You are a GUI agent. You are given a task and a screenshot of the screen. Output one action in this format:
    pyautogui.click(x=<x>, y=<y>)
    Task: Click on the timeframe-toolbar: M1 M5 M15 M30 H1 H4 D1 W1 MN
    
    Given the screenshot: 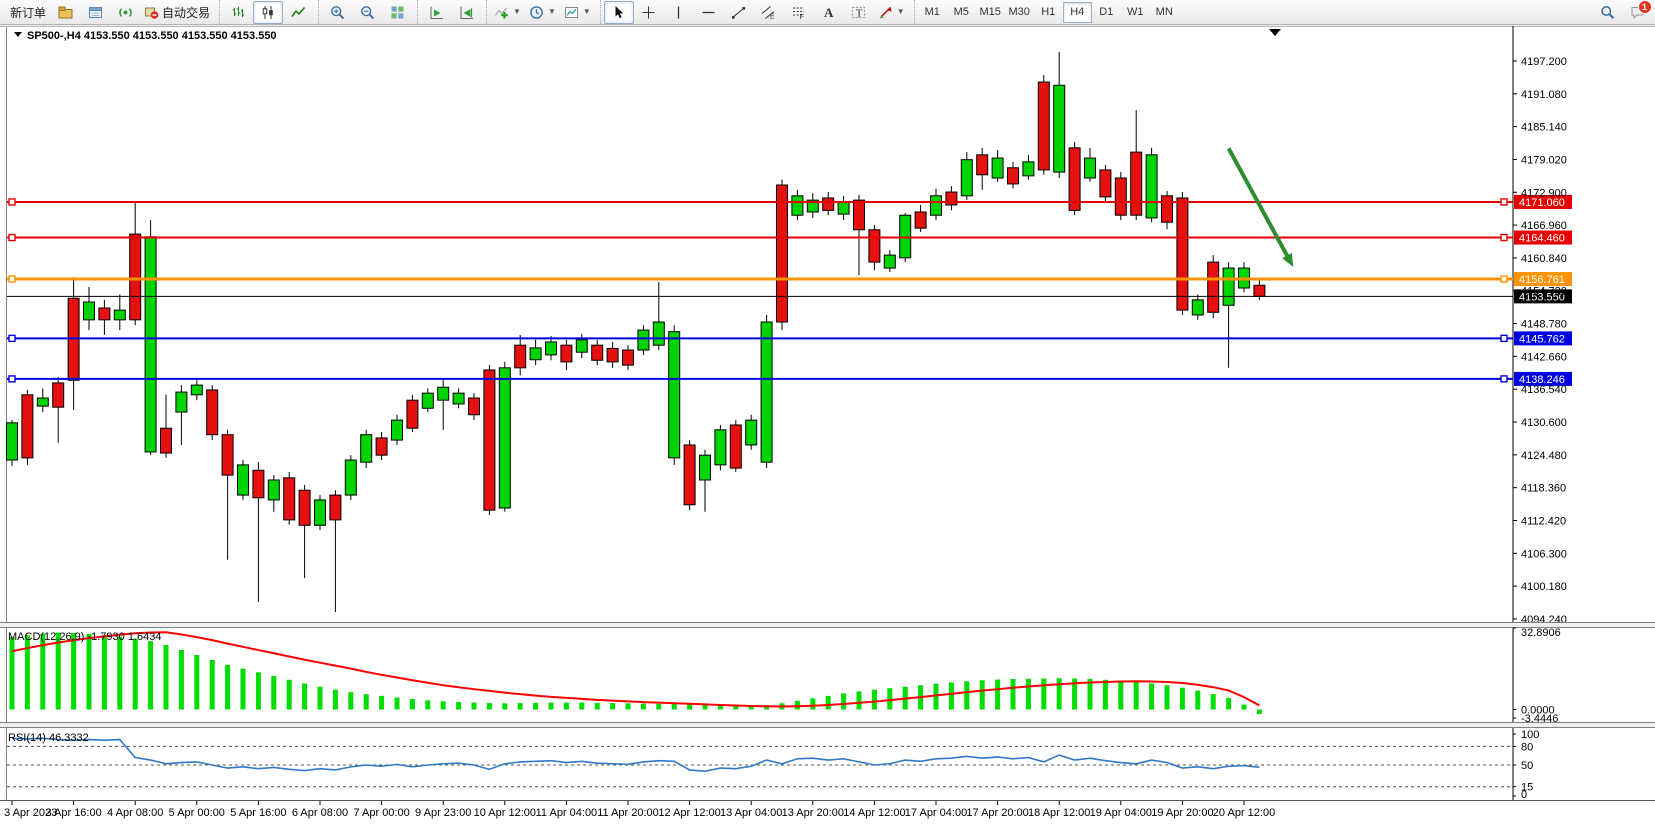 What is the action you would take?
    pyautogui.click(x=1047, y=12)
    